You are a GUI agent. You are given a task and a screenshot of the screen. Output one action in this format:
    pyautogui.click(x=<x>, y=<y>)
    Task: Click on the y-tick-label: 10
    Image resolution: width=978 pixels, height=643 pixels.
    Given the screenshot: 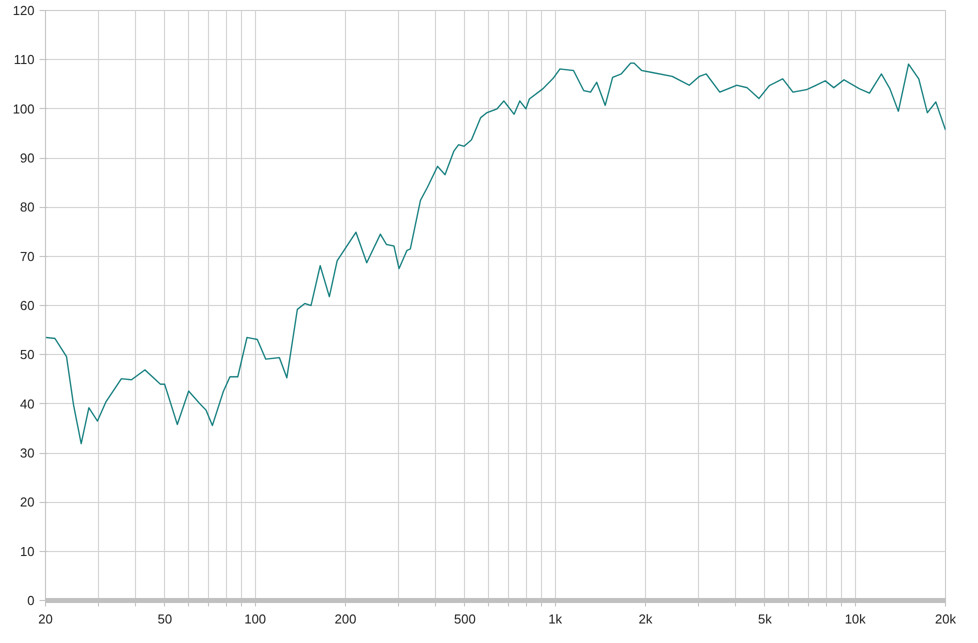 What is the action you would take?
    pyautogui.click(x=27, y=551)
    